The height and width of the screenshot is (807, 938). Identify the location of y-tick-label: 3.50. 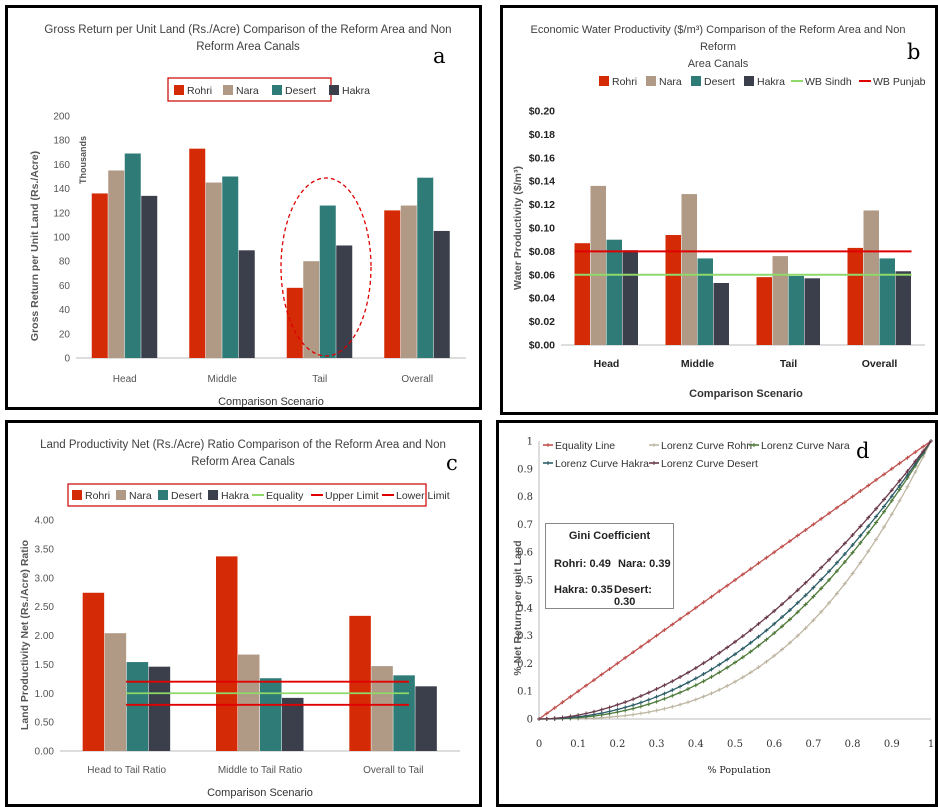
(45, 549).